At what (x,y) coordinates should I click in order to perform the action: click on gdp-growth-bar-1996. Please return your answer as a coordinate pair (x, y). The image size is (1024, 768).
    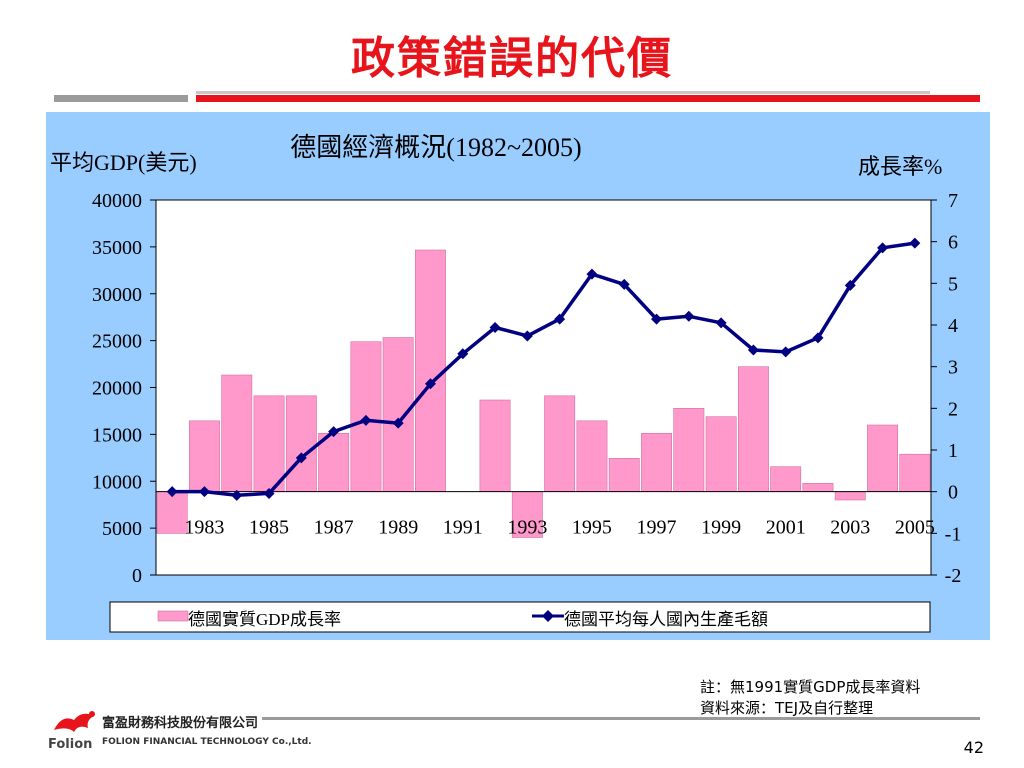
    Looking at the image, I should click on (624, 474).